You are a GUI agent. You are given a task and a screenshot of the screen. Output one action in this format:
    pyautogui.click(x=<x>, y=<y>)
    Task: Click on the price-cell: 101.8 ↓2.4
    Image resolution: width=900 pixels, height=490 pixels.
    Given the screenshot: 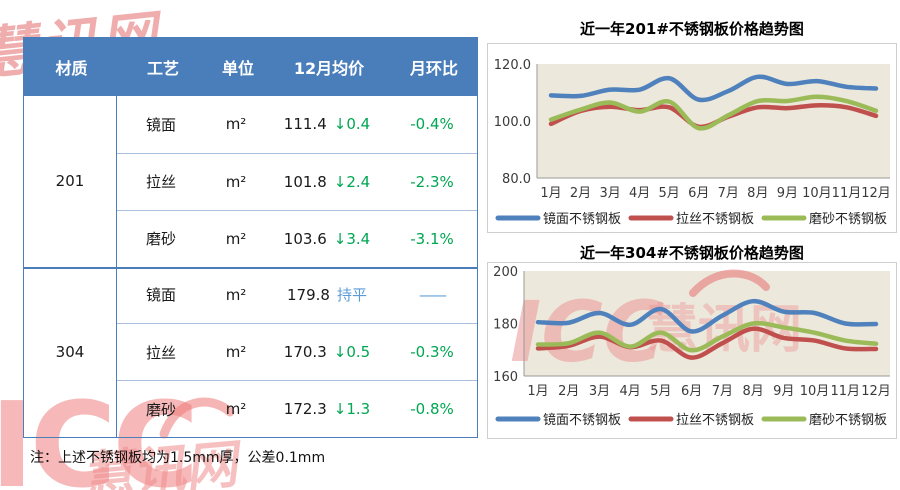 What is the action you would take?
    pyautogui.click(x=327, y=182)
    